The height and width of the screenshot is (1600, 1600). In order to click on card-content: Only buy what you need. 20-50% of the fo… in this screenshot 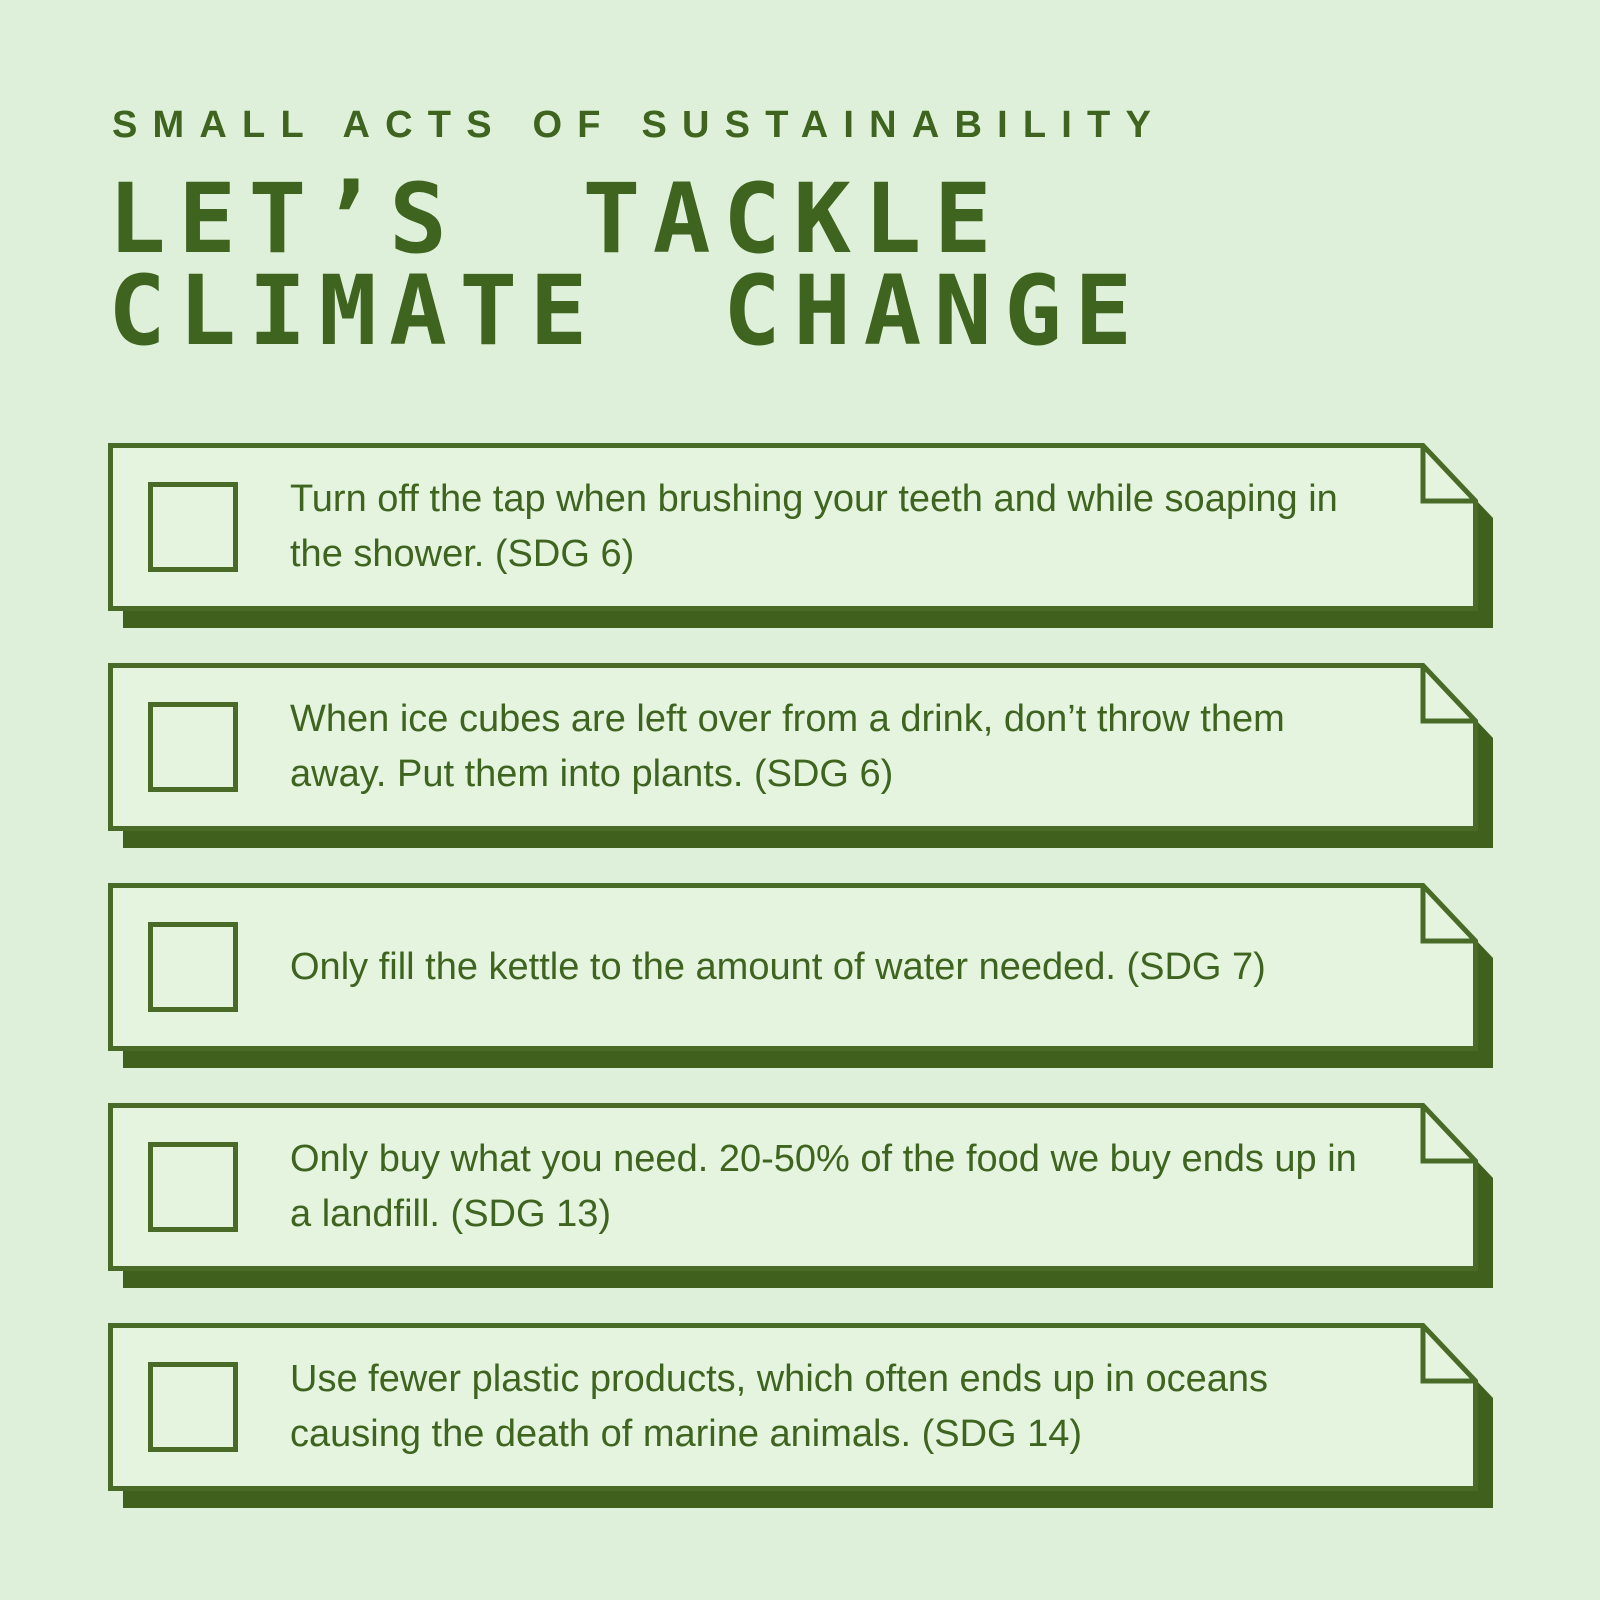, I will do `click(793, 1187)`.